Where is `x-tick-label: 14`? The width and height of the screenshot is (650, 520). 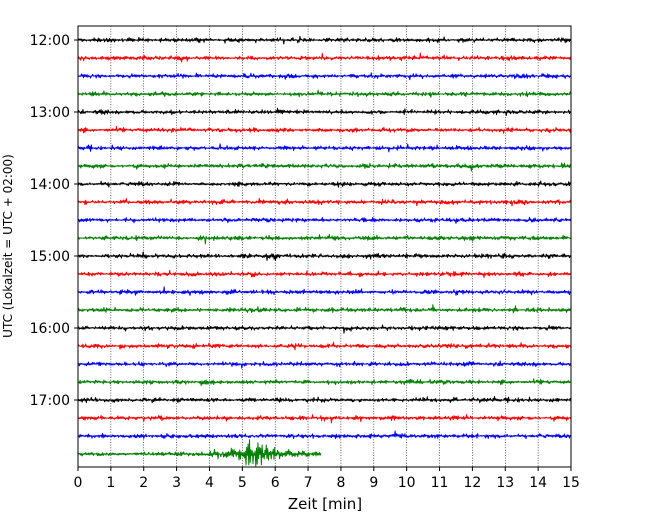 x-tick-label: 14 is located at coordinates (538, 483).